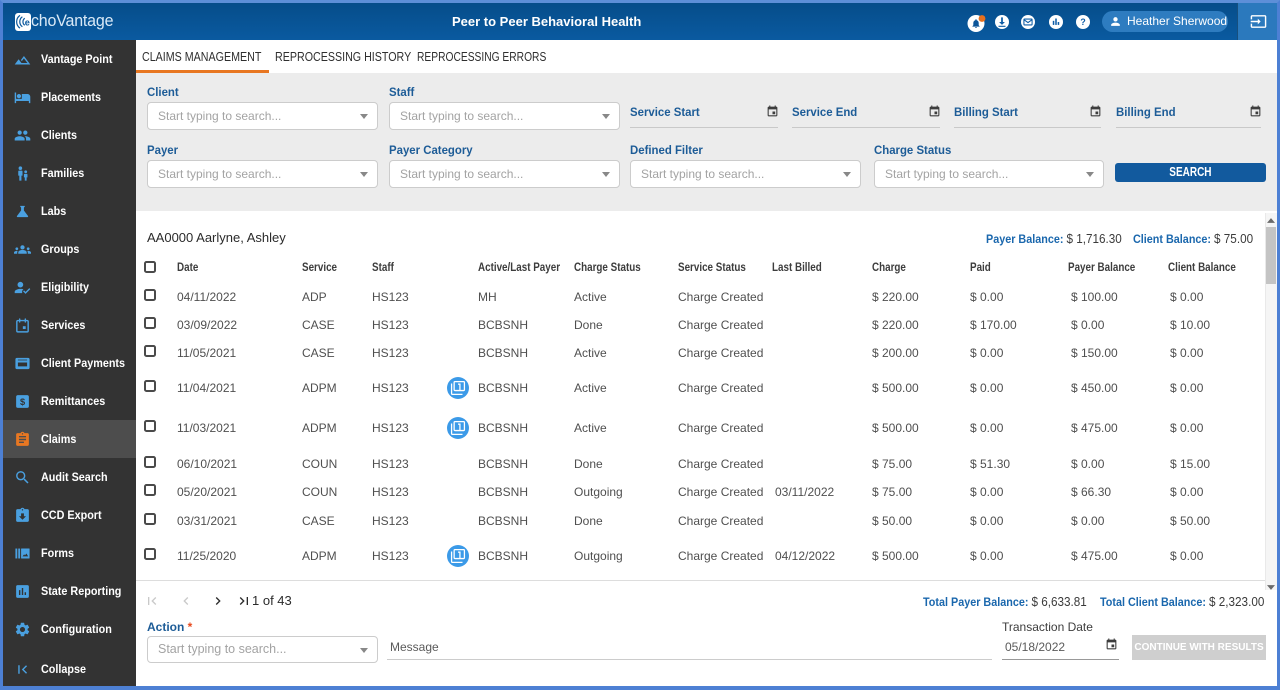 The height and width of the screenshot is (690, 1280). I want to click on svg-text: e, so click(27, 23).